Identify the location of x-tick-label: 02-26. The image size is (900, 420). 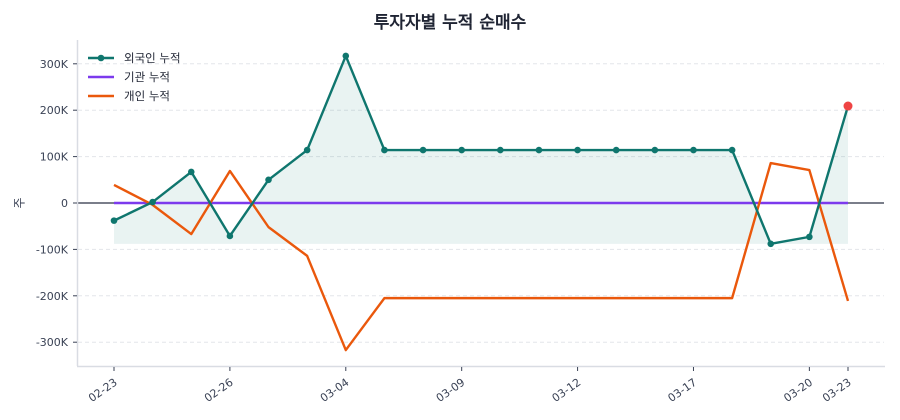
(219, 390).